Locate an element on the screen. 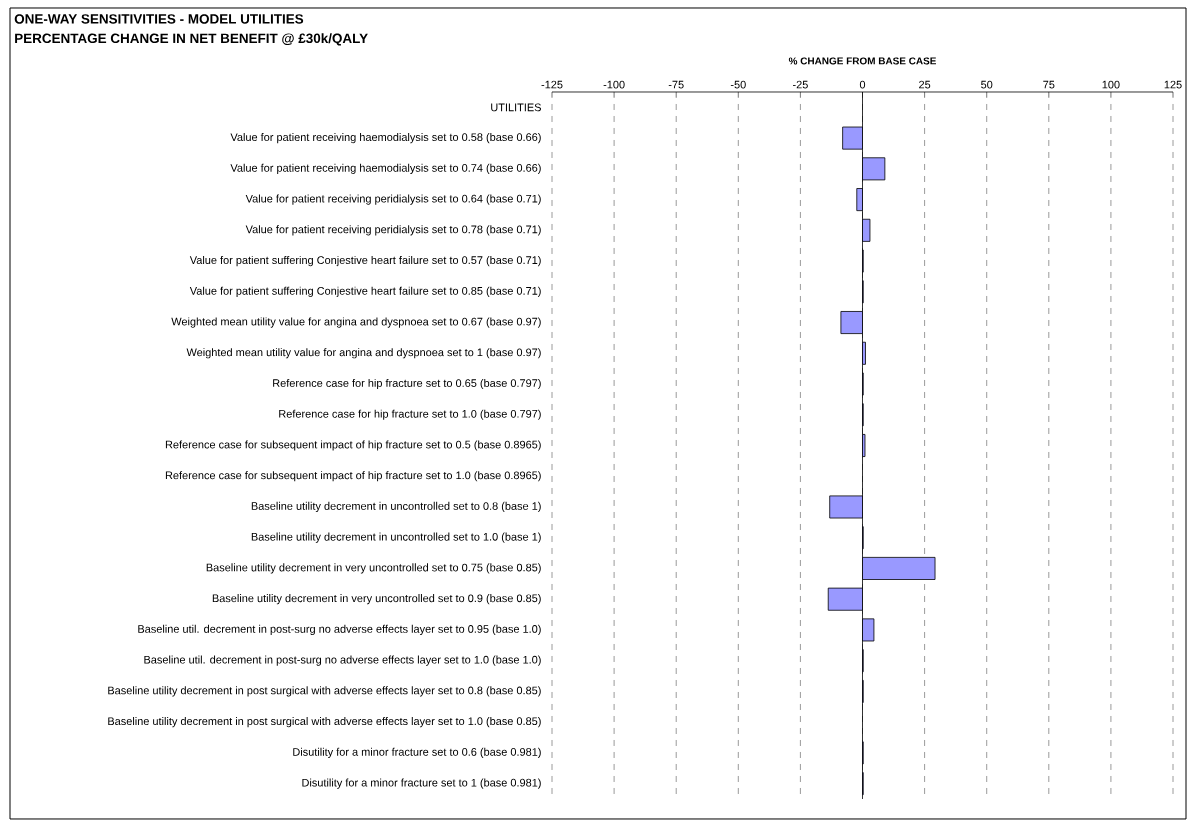 The width and height of the screenshot is (1188, 821). x-tick-label: 25 is located at coordinates (925, 84).